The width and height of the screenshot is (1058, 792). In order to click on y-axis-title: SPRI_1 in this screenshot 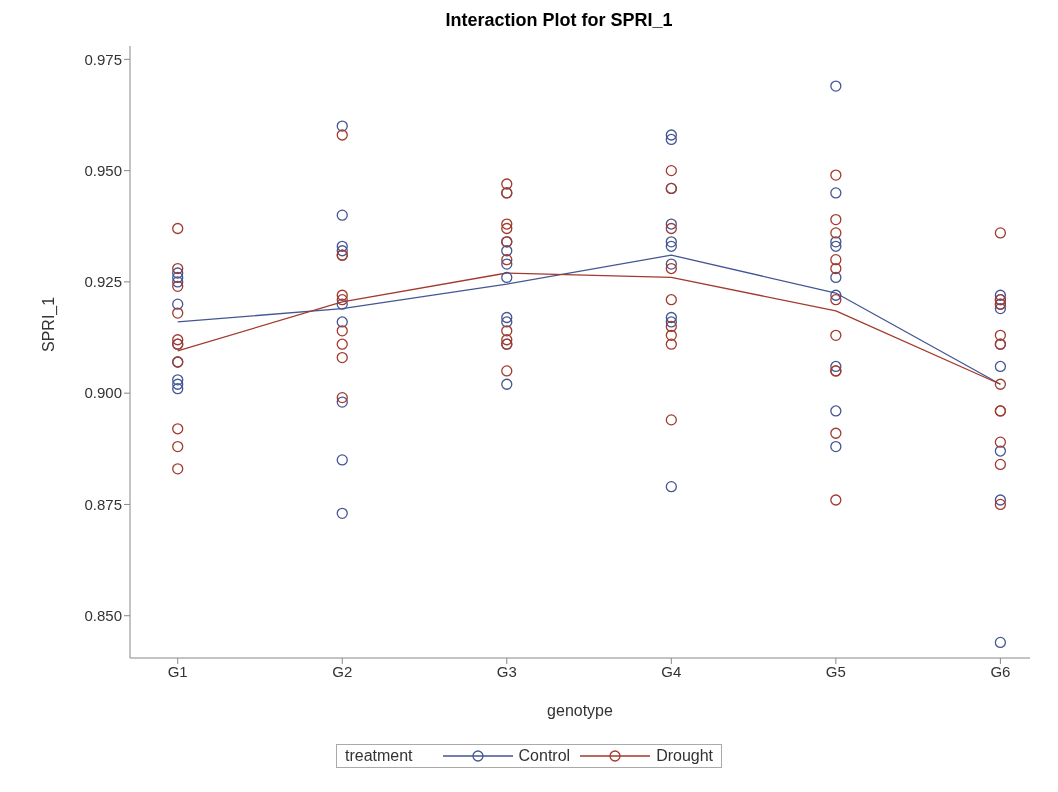, I will do `click(48, 324)`.